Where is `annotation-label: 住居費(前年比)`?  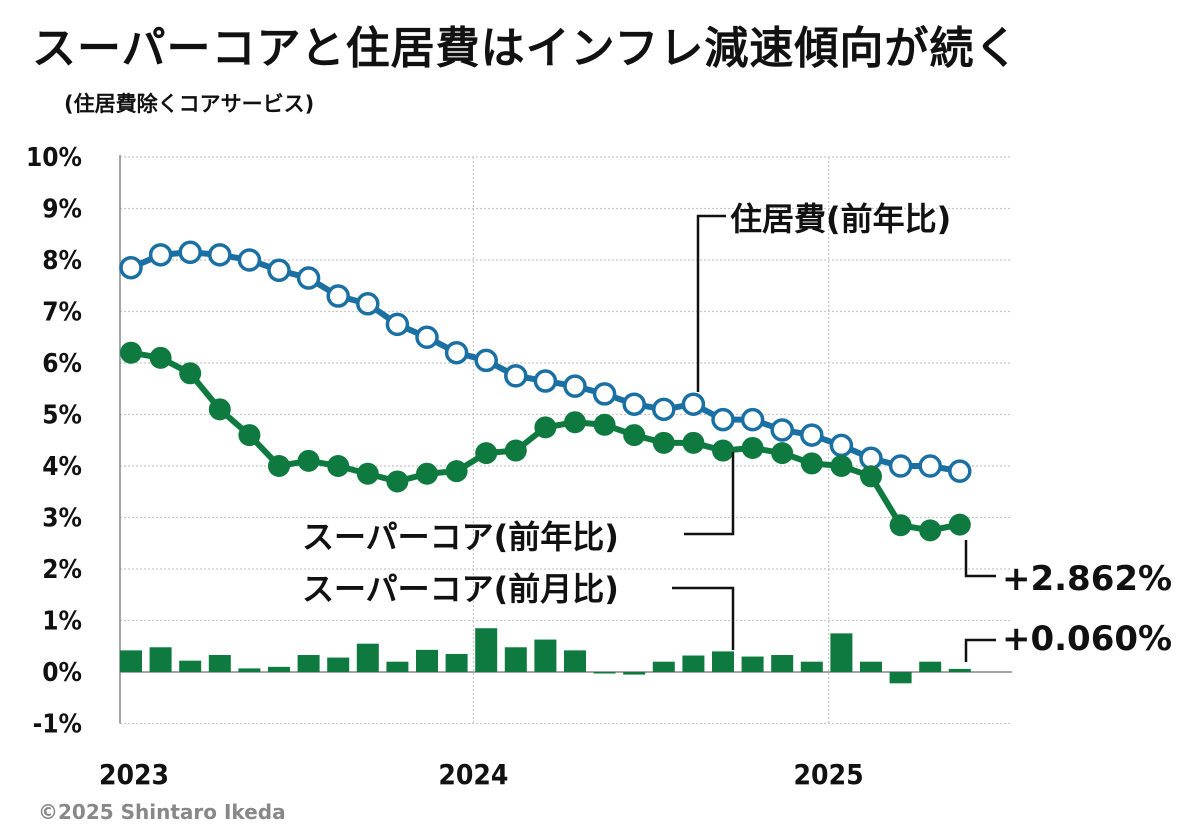
annotation-label: 住居費(前年比) is located at coordinates (840, 219).